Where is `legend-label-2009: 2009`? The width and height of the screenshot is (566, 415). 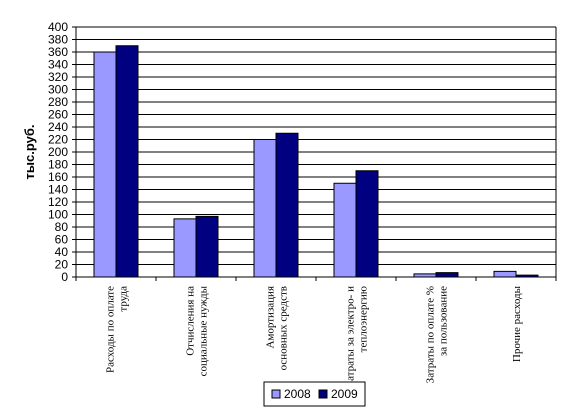 legend-label-2009: 2009 is located at coordinates (344, 394).